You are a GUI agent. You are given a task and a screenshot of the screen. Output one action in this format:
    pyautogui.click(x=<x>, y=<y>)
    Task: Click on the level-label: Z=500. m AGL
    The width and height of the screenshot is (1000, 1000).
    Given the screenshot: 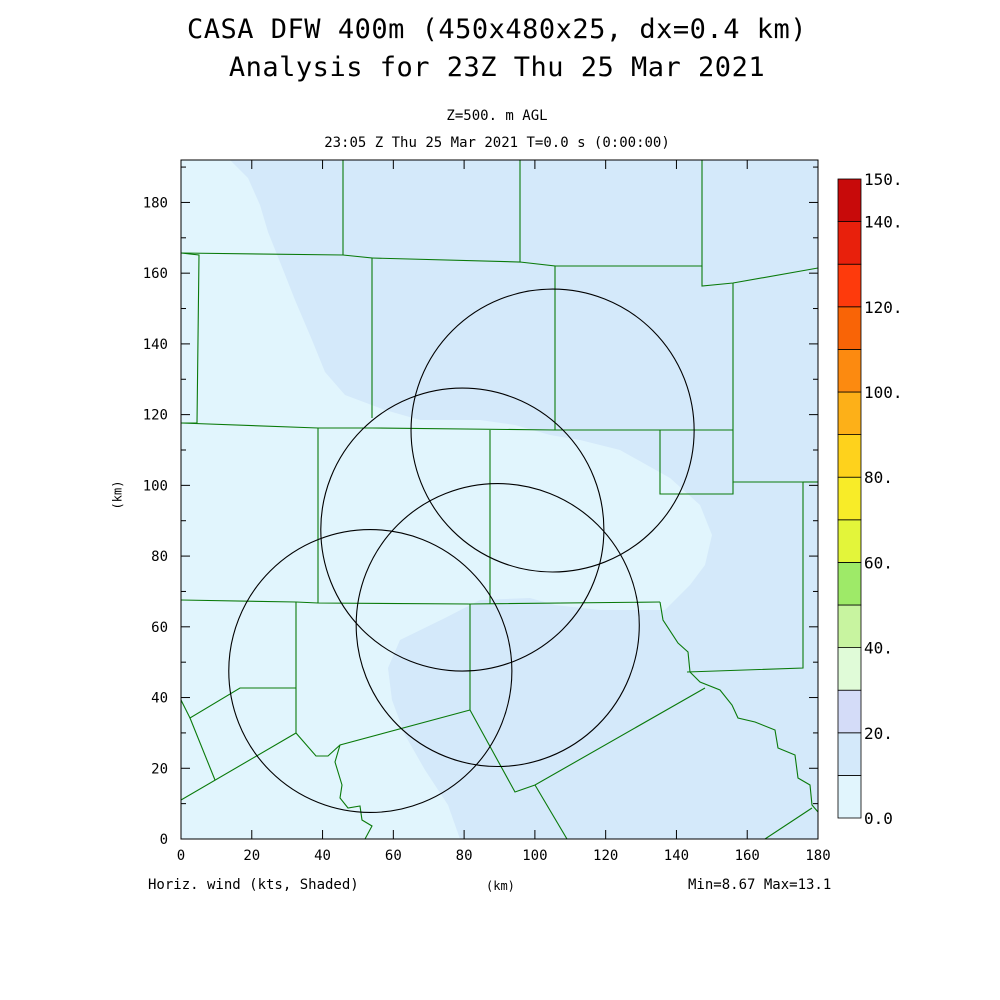 What is the action you would take?
    pyautogui.click(x=497, y=116)
    